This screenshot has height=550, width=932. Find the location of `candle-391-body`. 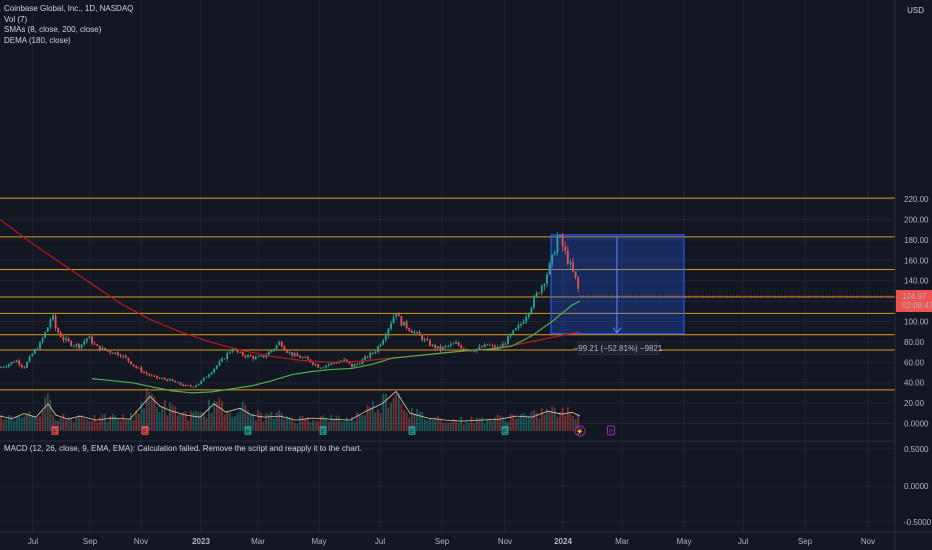

candle-391-body is located at coordinates (391, 326).